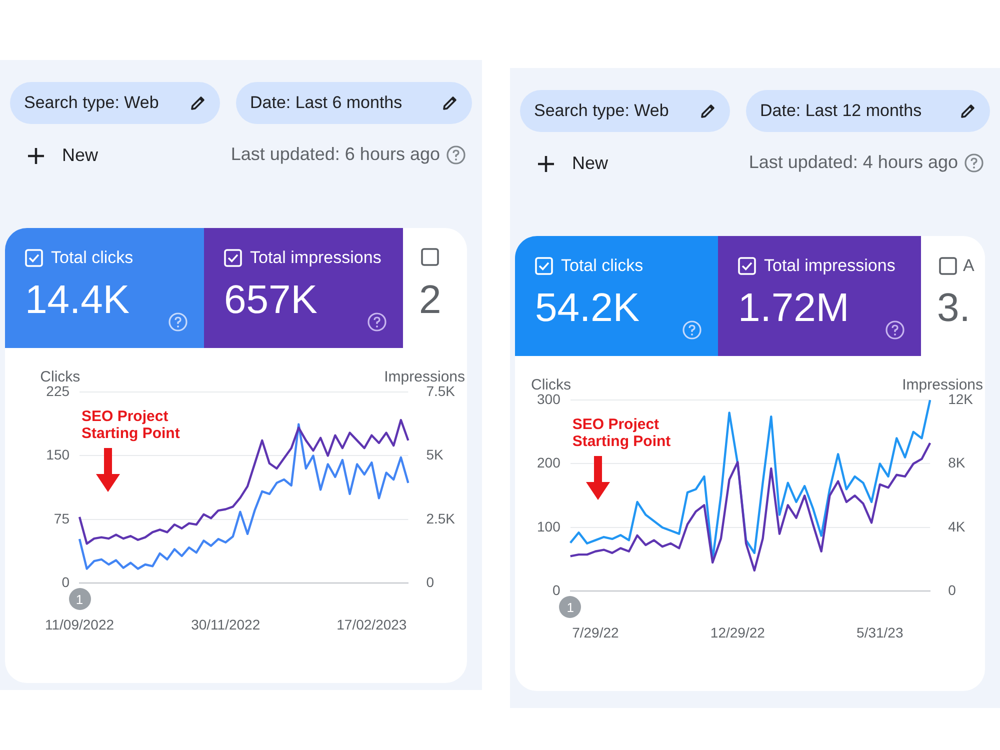 Image resolution: width=1000 pixels, height=750 pixels. I want to click on x-tick-label: 12/29/22, so click(738, 632).